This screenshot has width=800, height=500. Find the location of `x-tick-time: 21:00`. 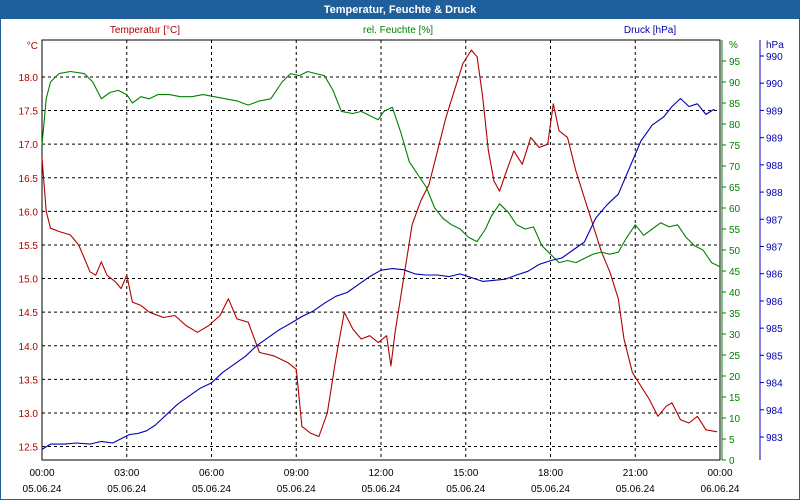

x-tick-time: 21:00 is located at coordinates (635, 473).